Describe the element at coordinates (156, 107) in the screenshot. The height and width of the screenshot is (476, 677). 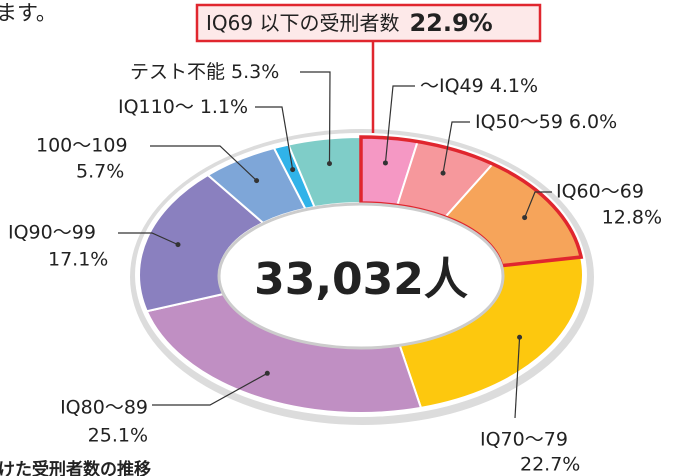
I see `category-label: IQ110〜` at that location.